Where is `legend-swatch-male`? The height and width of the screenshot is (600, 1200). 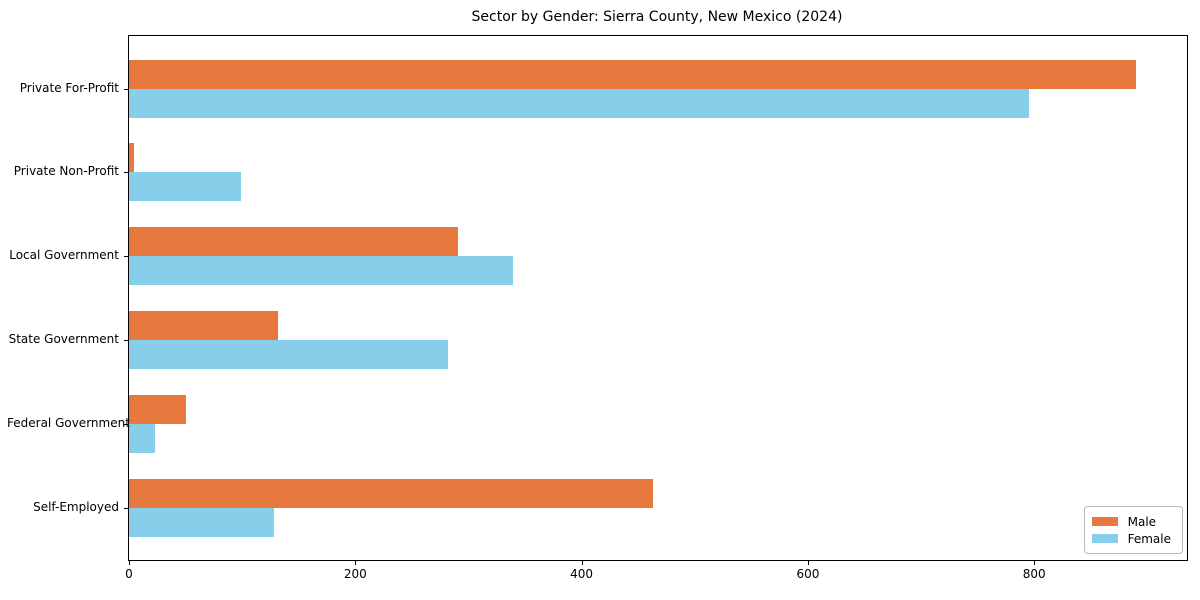
legend-swatch-male is located at coordinates (1104, 521).